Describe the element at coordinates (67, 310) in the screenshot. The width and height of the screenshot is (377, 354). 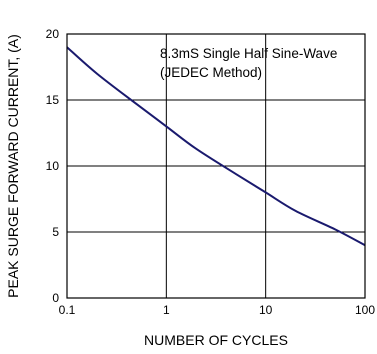
I see `x-tick-label: 0.1` at that location.